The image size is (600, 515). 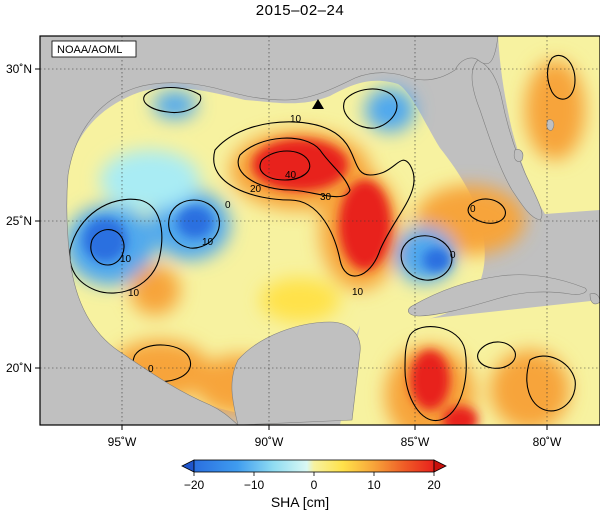 What do you see at coordinates (434, 485) in the screenshot?
I see `colorbar-tick: 20` at bounding box center [434, 485].